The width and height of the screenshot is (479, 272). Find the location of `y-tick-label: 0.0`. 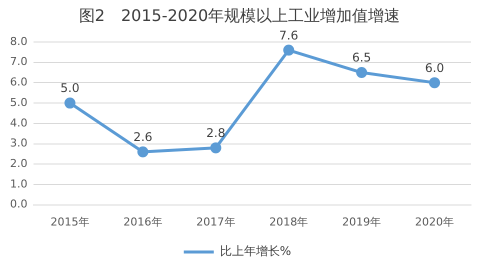

y-tick-label: 0.0 is located at coordinates (19, 204).